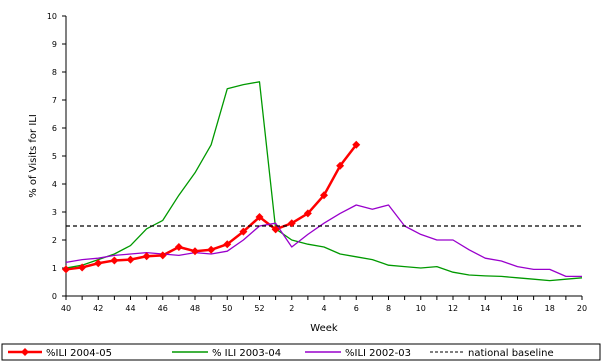 The image size is (603, 362). I want to click on legend-box, so click(301, 352).